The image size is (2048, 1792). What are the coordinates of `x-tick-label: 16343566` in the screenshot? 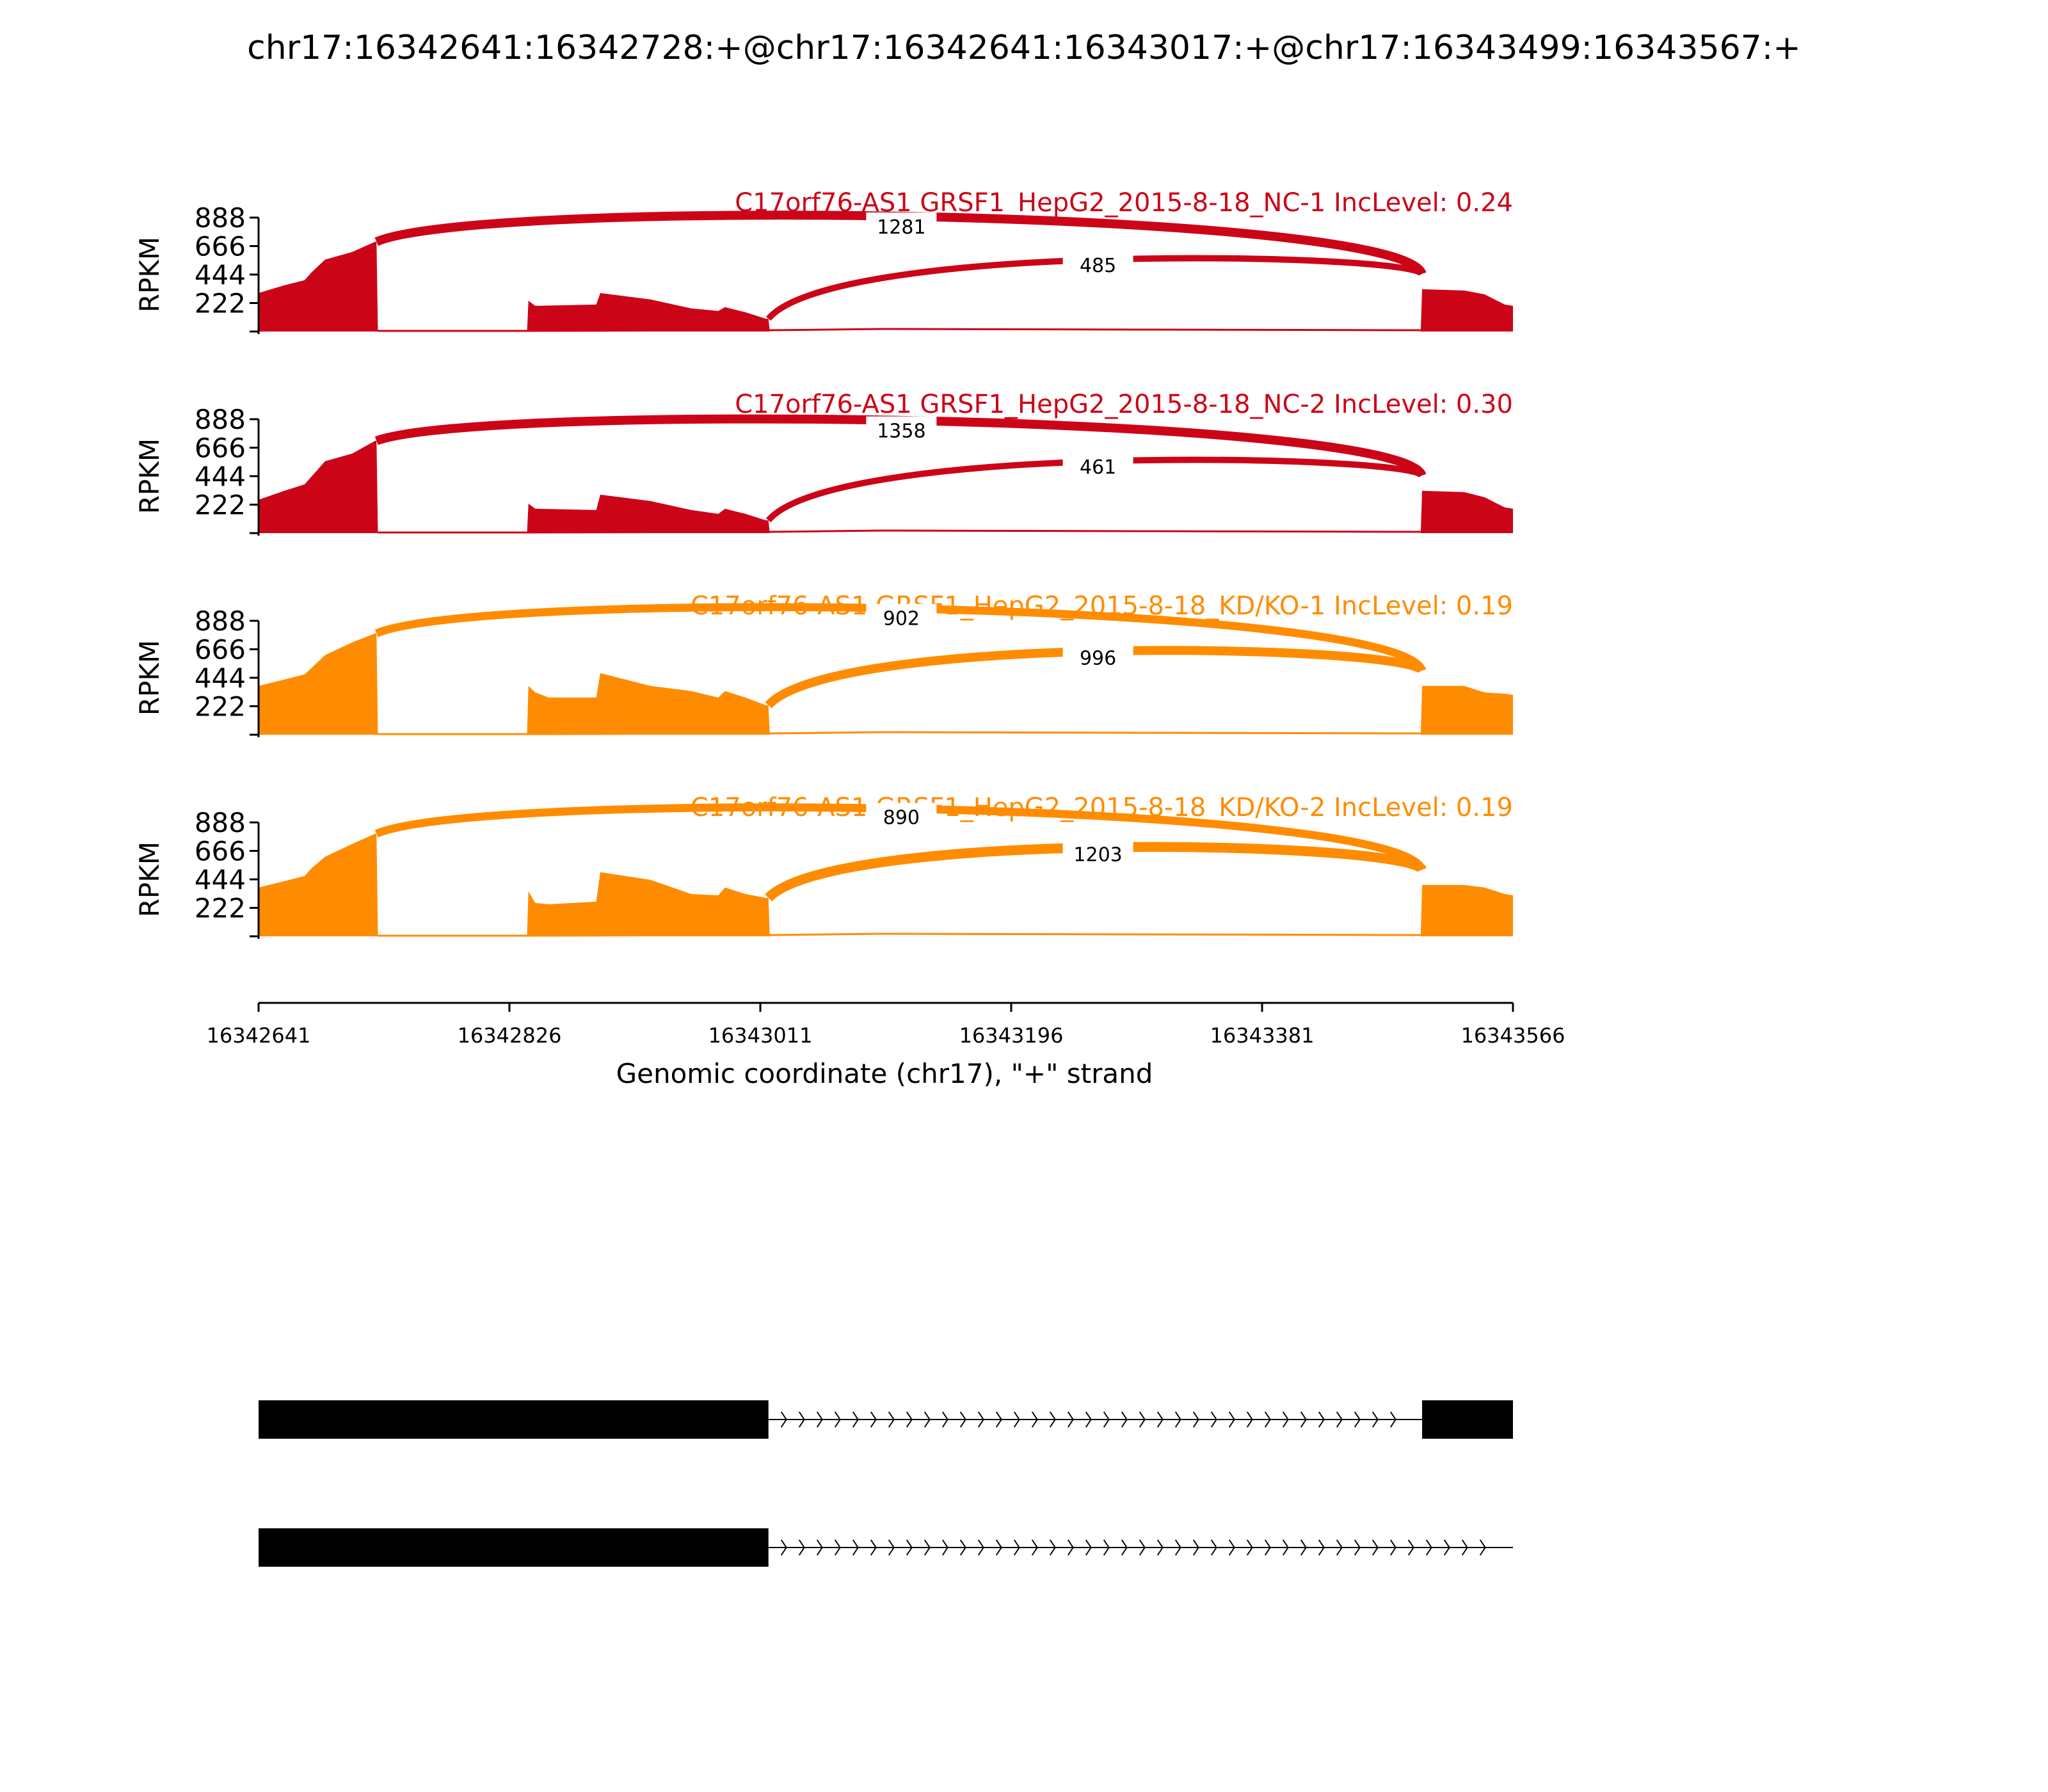 It's located at (1513, 1035).